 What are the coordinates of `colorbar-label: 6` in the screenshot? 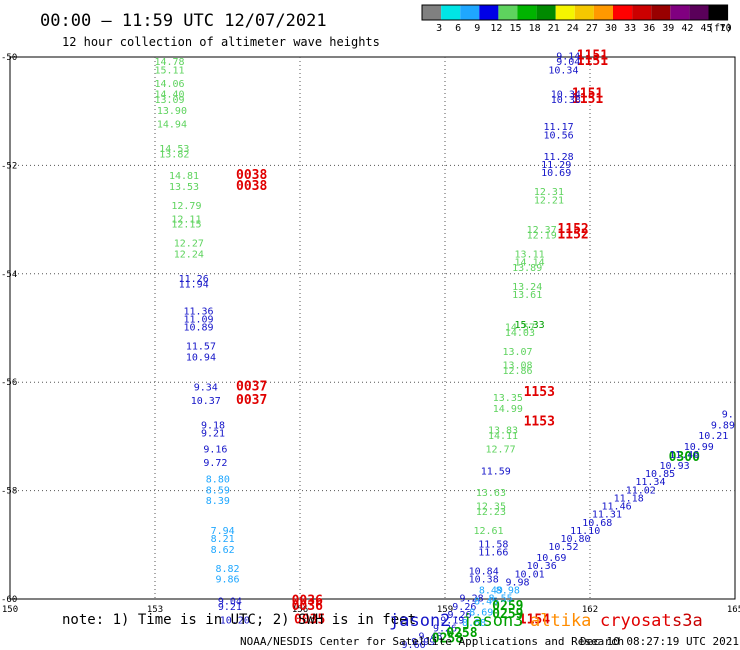 It's located at (458, 28).